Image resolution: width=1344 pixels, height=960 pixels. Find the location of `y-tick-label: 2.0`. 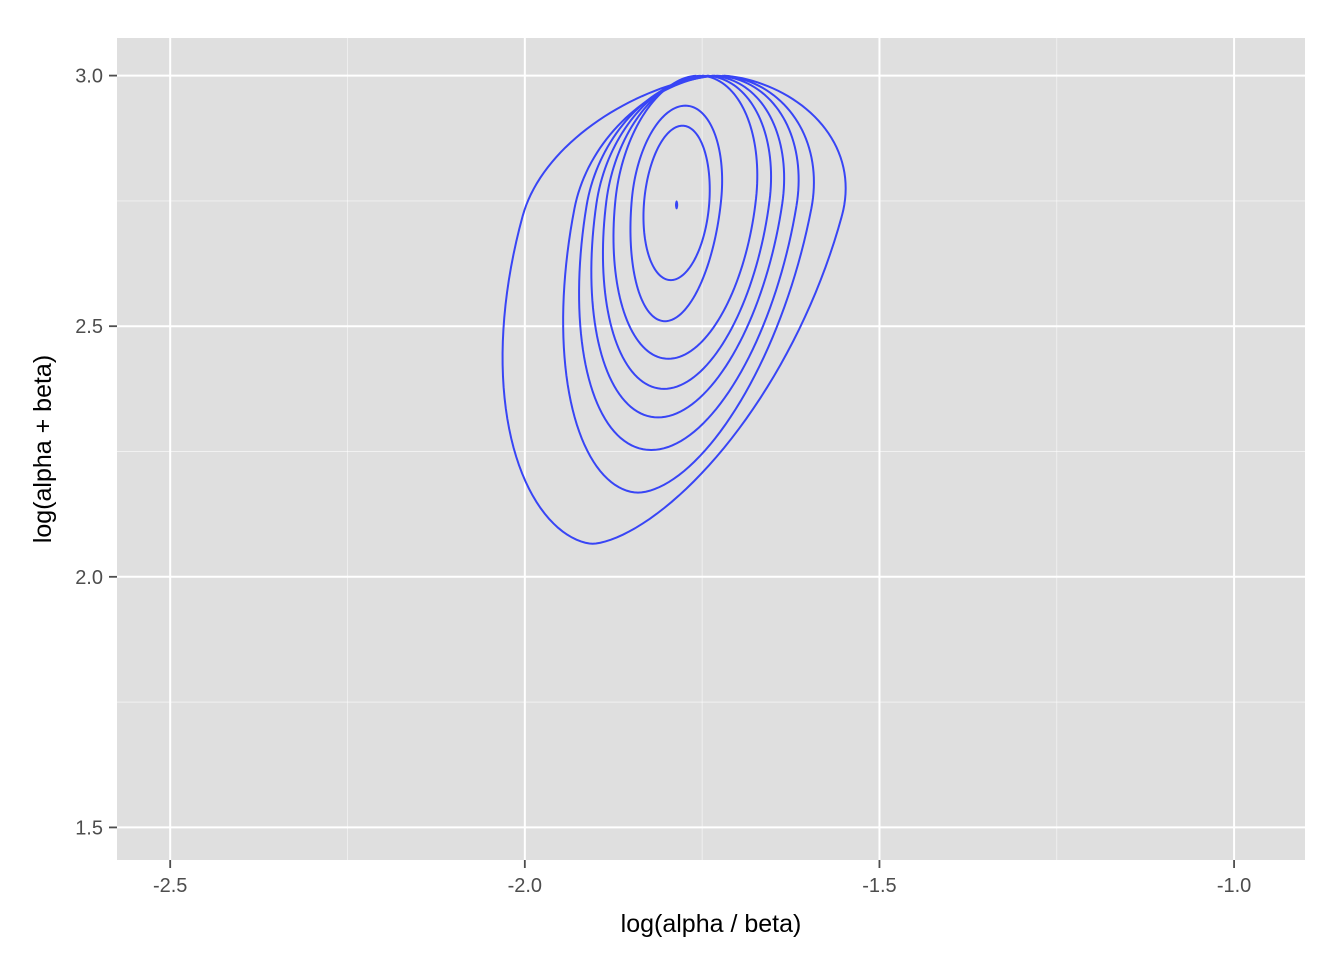

y-tick-label: 2.0 is located at coordinates (89, 578).